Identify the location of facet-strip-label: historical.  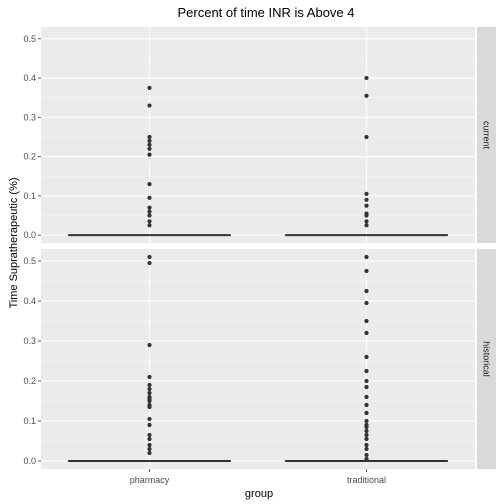
(487, 359).